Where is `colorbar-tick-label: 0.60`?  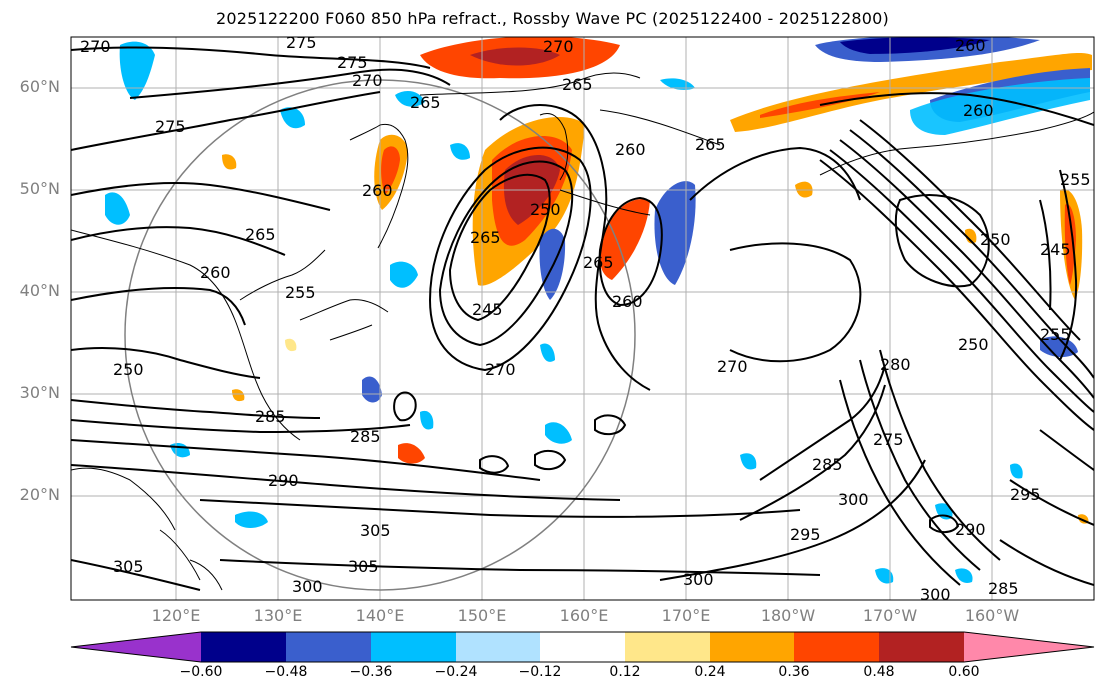
colorbar-tick-label: 0.60 is located at coordinates (964, 672).